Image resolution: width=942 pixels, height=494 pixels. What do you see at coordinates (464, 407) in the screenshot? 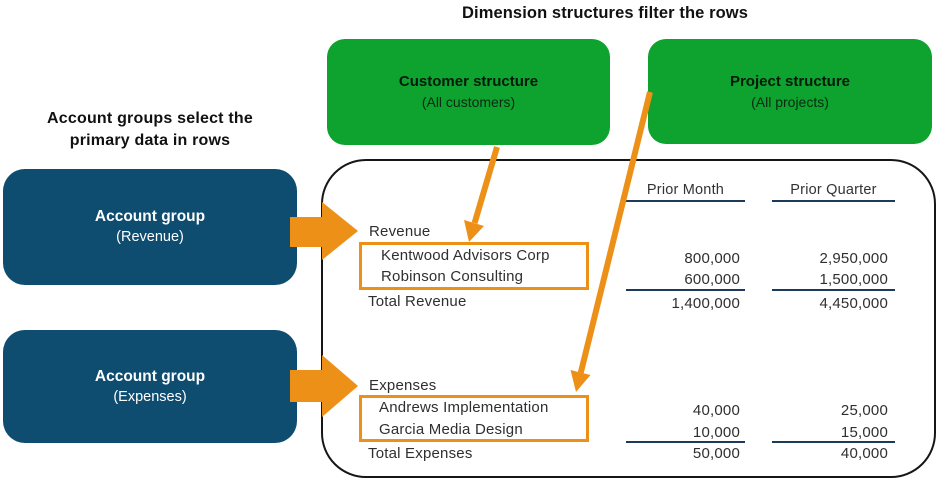
I see `row-label-andrews: Andrews Implementation` at bounding box center [464, 407].